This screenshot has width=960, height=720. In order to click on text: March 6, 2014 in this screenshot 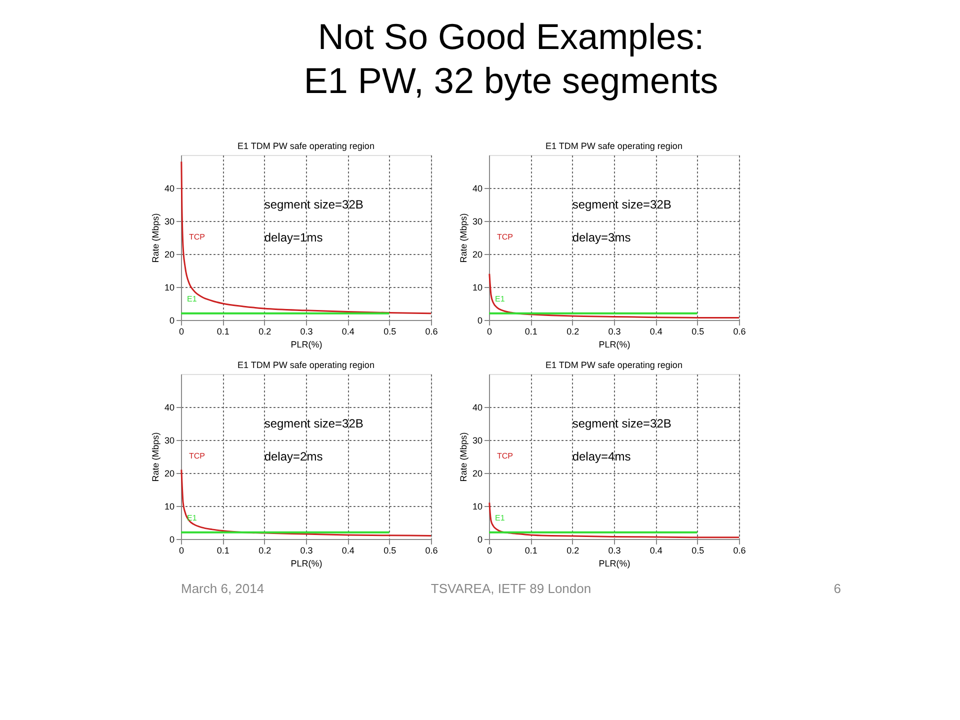, I will do `click(222, 588)`.